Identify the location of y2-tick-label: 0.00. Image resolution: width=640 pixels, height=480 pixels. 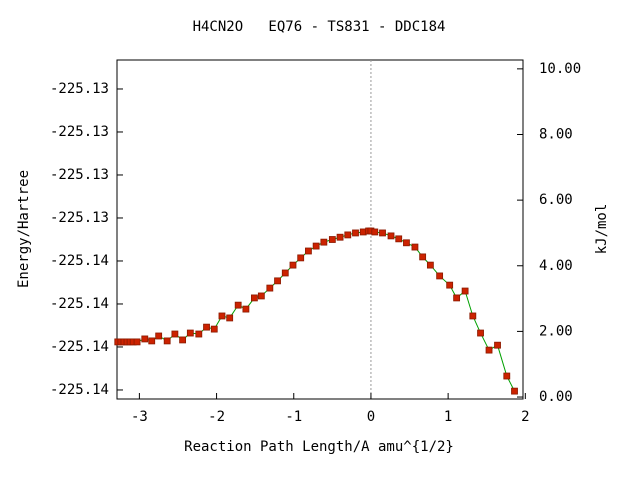
(556, 397).